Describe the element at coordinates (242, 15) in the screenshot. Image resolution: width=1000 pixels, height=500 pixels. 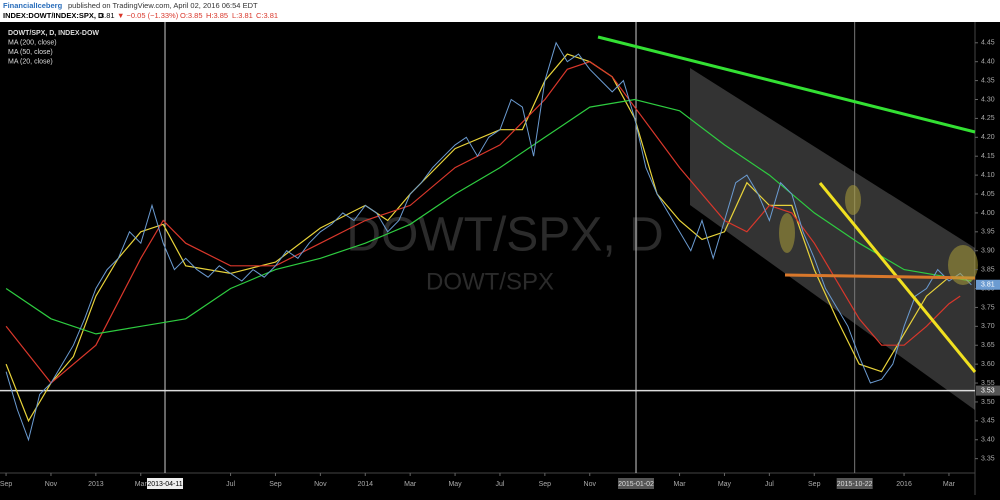
I see `low: L:3.81` at that location.